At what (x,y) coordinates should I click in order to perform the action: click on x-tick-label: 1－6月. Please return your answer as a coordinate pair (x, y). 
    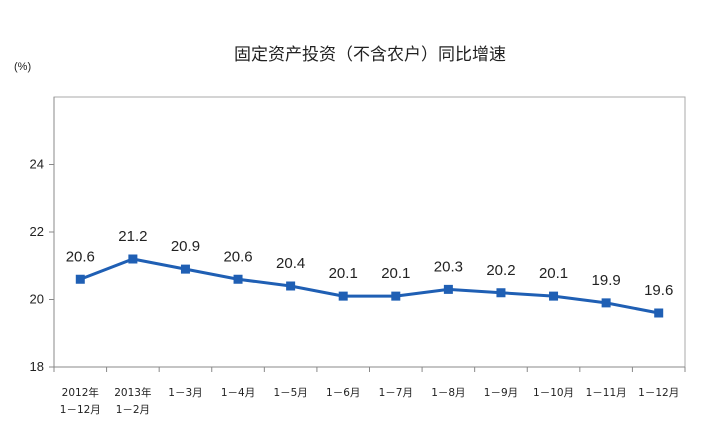
    Looking at the image, I should click on (343, 393).